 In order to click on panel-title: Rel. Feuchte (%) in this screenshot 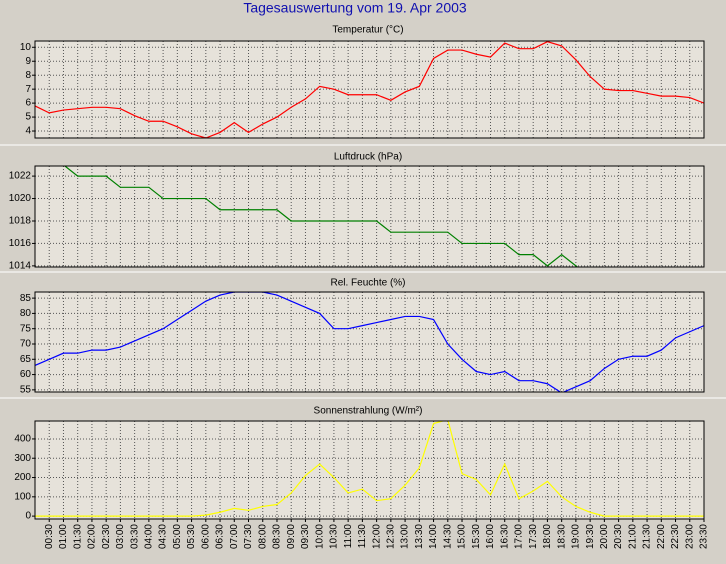, I will do `click(367, 283)`.